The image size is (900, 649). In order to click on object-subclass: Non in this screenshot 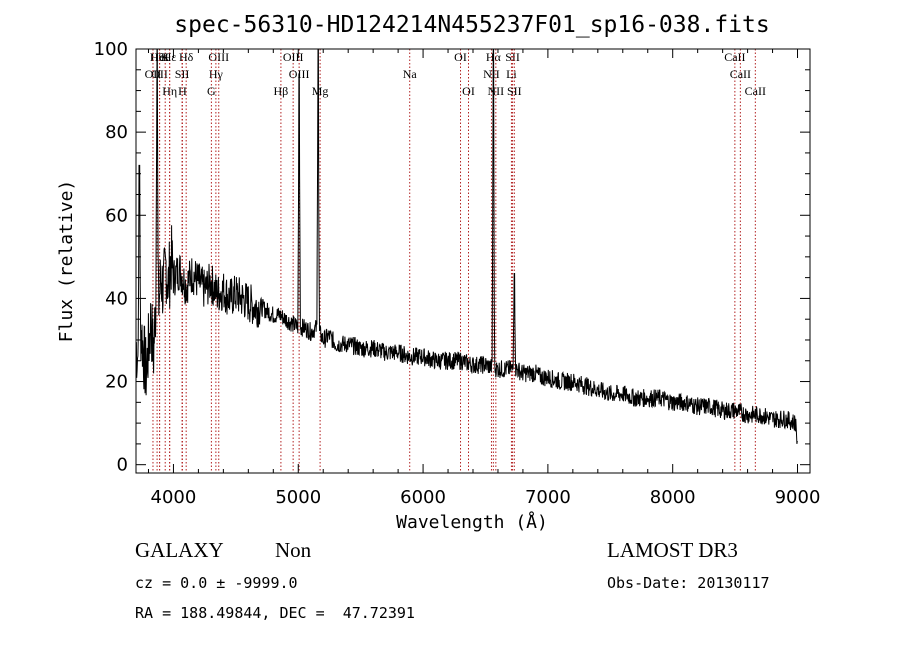, I will do `click(293, 550)`.